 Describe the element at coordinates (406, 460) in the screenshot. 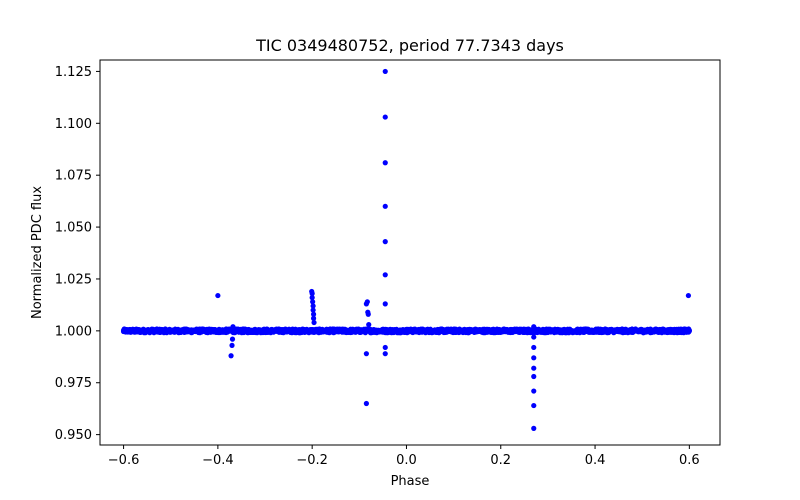

I see `x-tick-label: 0.0` at that location.